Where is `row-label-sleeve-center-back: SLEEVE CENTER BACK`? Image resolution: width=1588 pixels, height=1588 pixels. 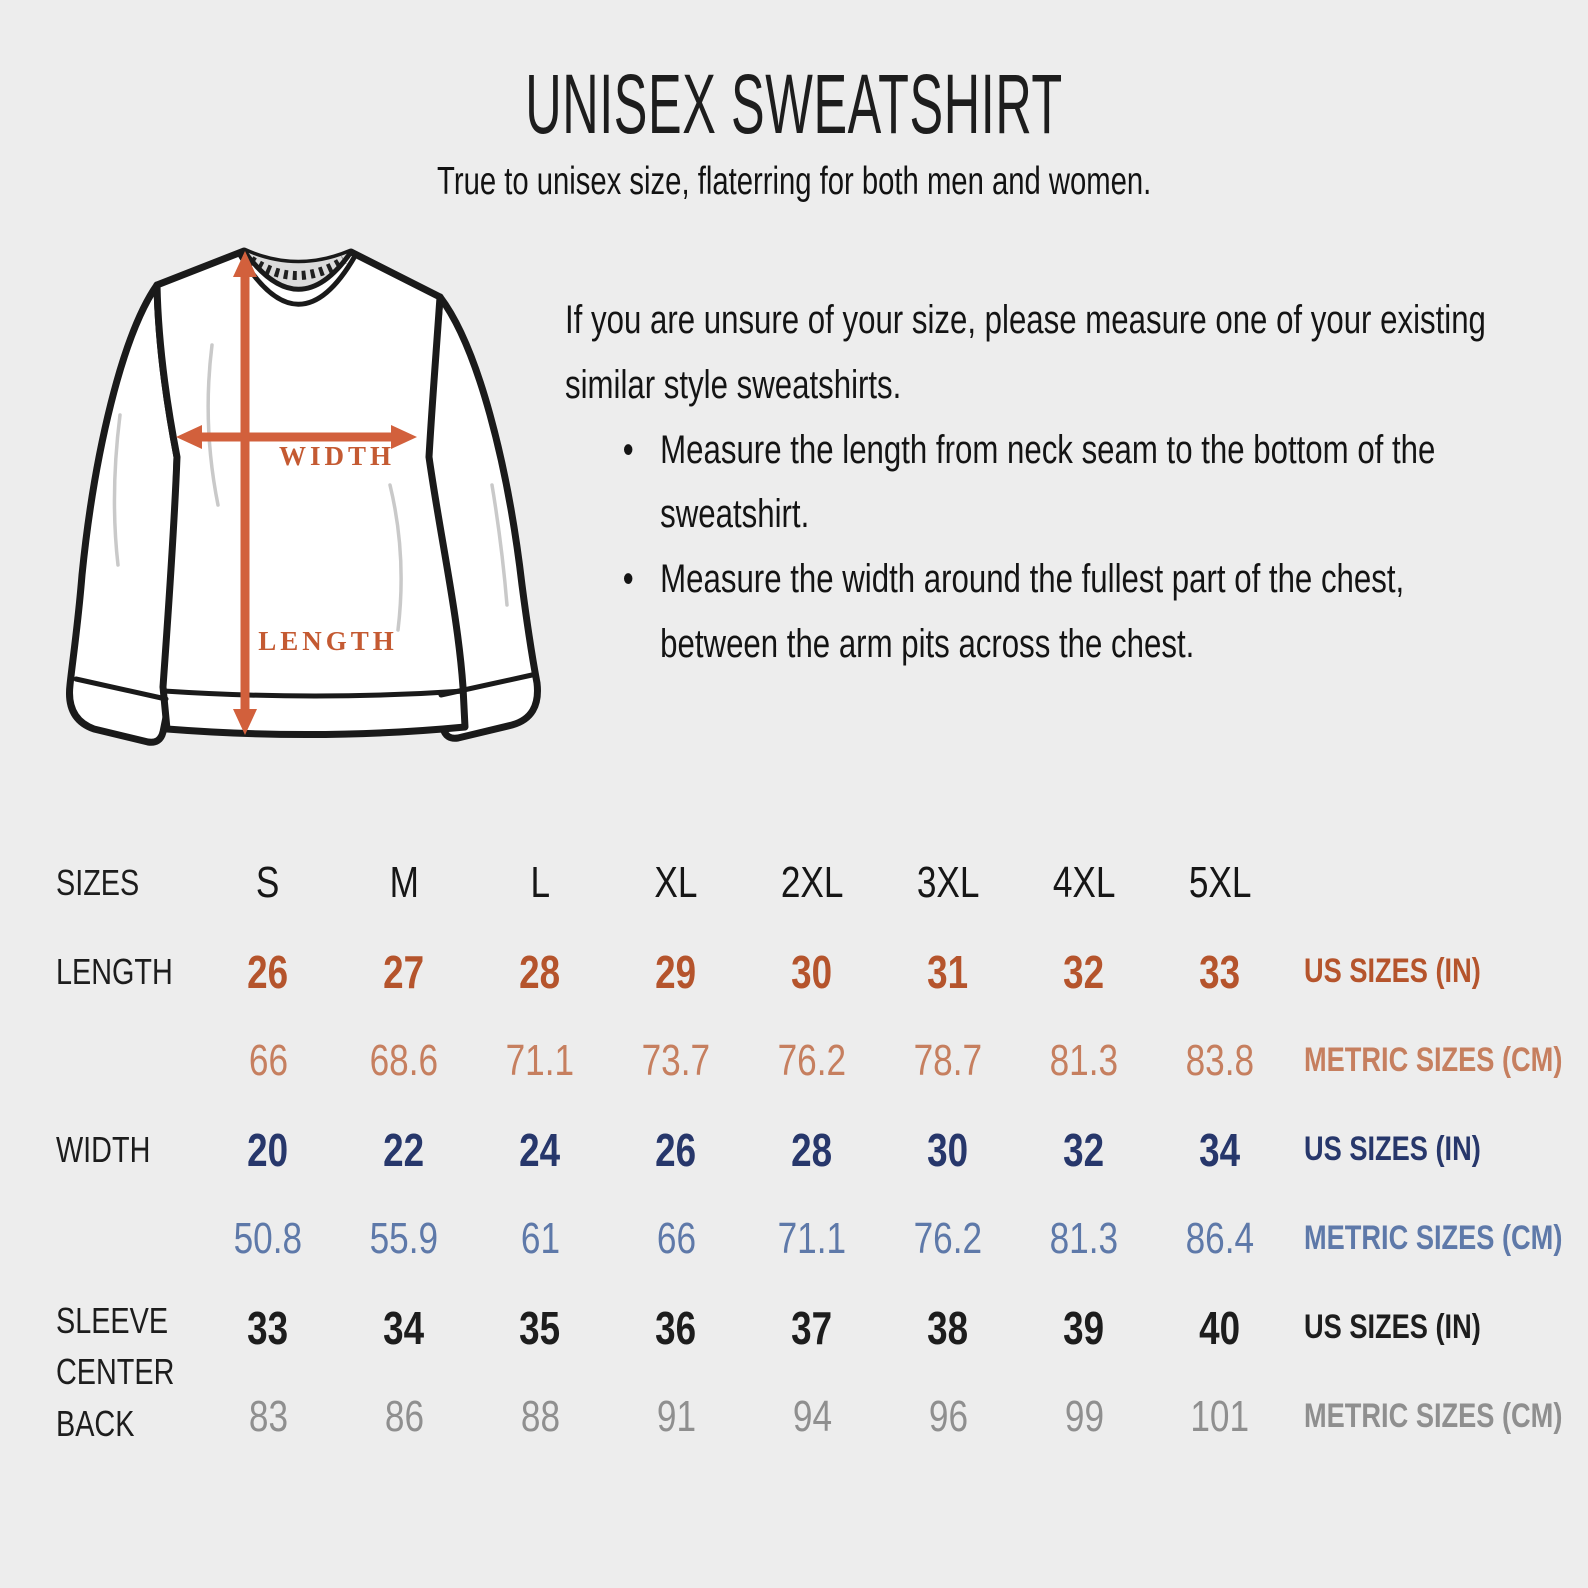
row-label-sleeve-center-back: SLEEVE CENTER BACK is located at coordinates (115, 1372).